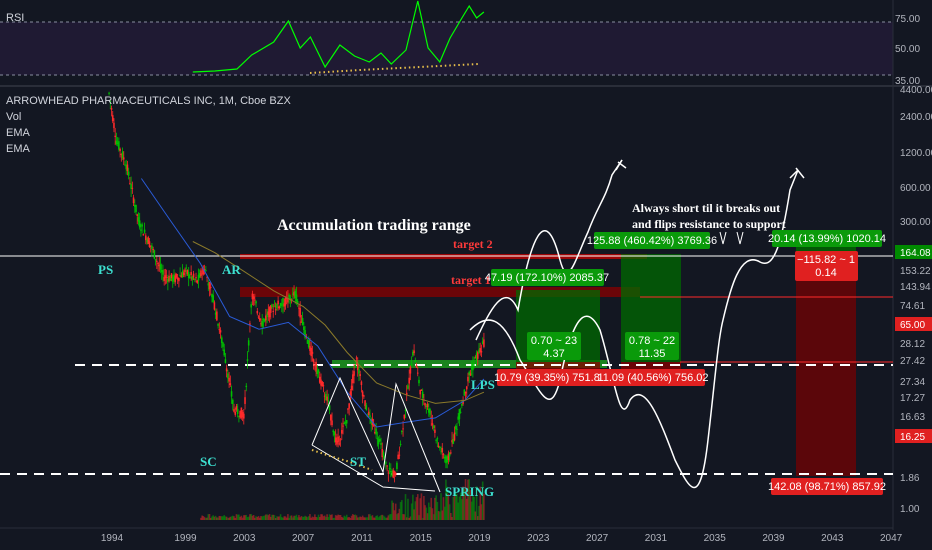 The width and height of the screenshot is (932, 550). What do you see at coordinates (652, 341) in the screenshot?
I see `ratio-label: 0.78 ~ 22` at bounding box center [652, 341].